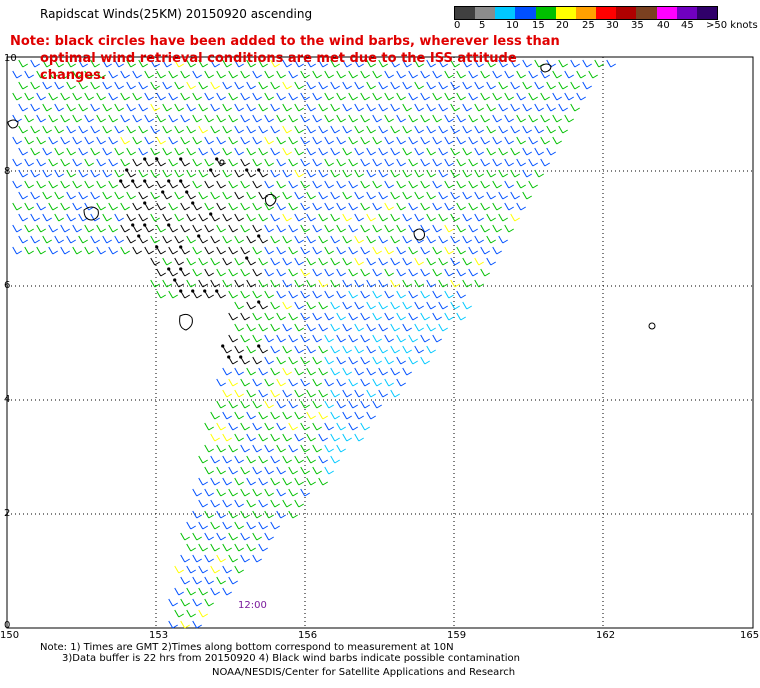 Image resolution: width=760 pixels, height=688 pixels. Describe the element at coordinates (10, 58) in the screenshot. I see `lat-label-10: 10` at that location.